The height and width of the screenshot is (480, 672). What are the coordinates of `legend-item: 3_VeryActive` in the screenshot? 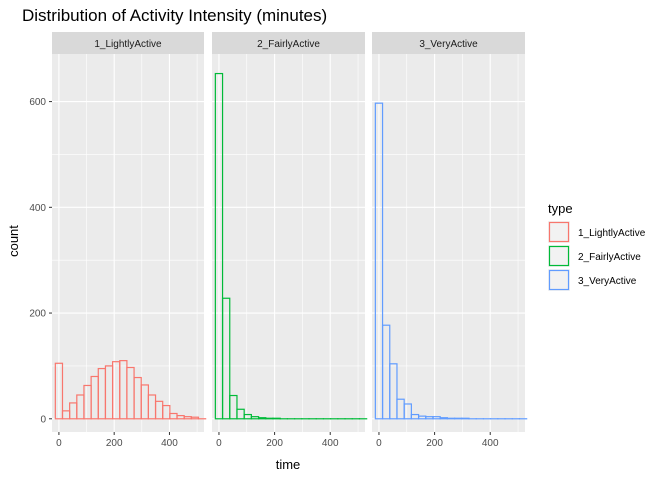 It's located at (592, 280).